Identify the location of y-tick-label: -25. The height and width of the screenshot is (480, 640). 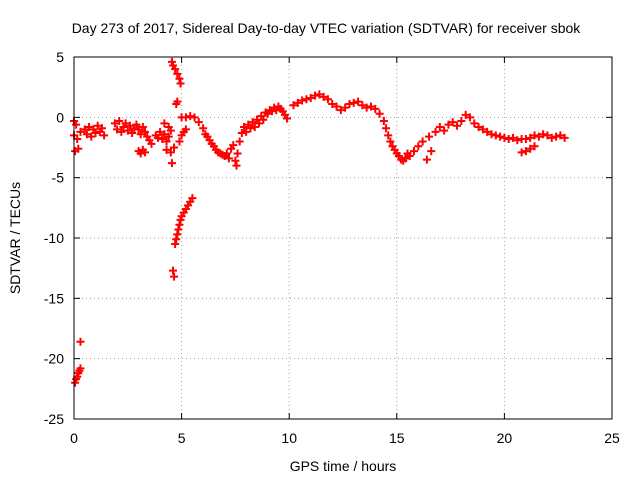
(54, 419).